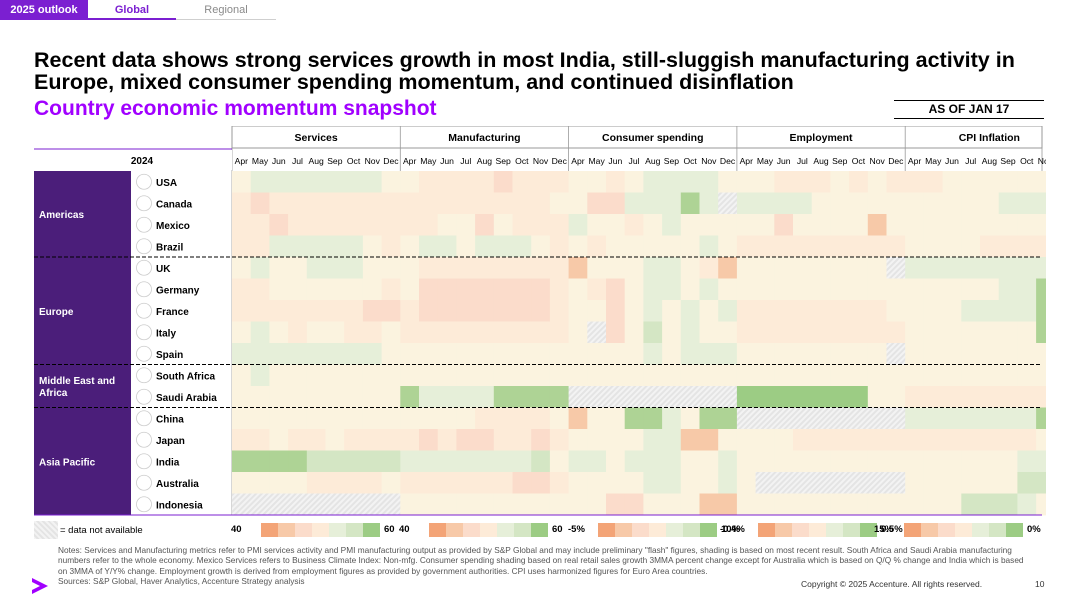  What do you see at coordinates (40, 586) in the screenshot?
I see `accenture-logo-icon` at bounding box center [40, 586].